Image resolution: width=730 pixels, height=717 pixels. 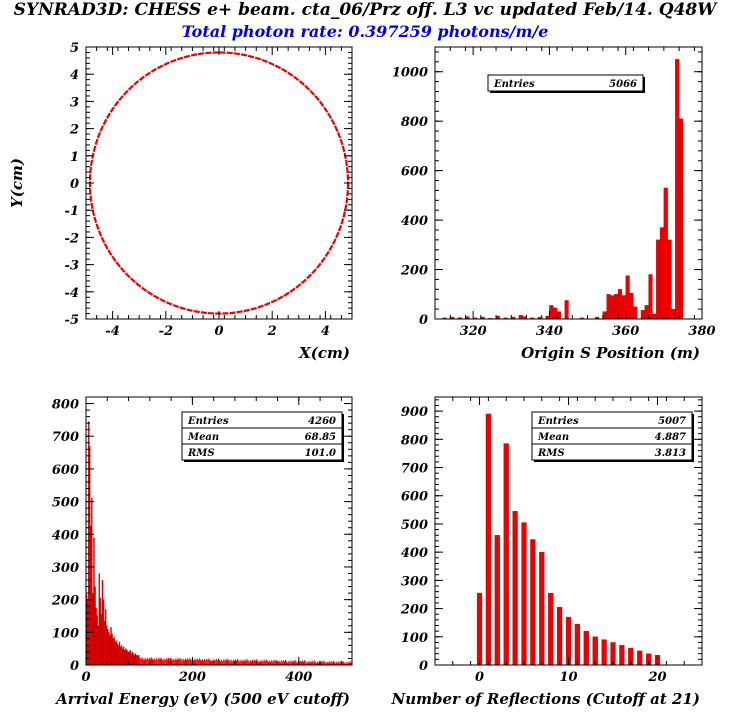 I want to click on x-tick-label: 2, so click(x=272, y=331).